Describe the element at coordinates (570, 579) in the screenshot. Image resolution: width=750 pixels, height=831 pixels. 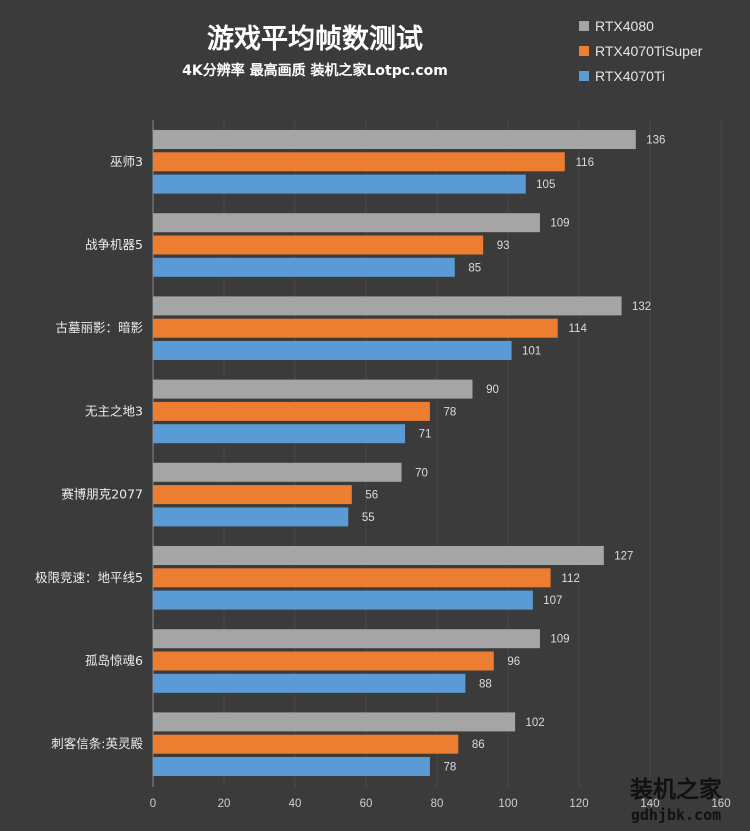
I see `data-label: 112` at that location.